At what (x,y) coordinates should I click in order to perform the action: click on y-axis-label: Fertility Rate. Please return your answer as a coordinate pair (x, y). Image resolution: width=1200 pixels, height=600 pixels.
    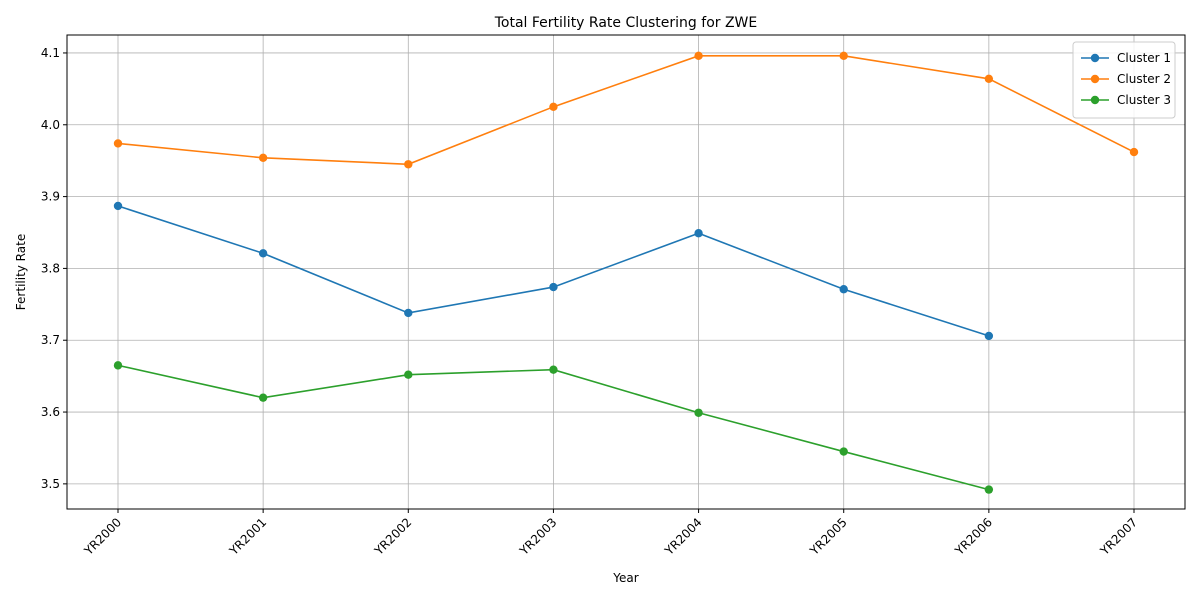
    Looking at the image, I should click on (21, 272).